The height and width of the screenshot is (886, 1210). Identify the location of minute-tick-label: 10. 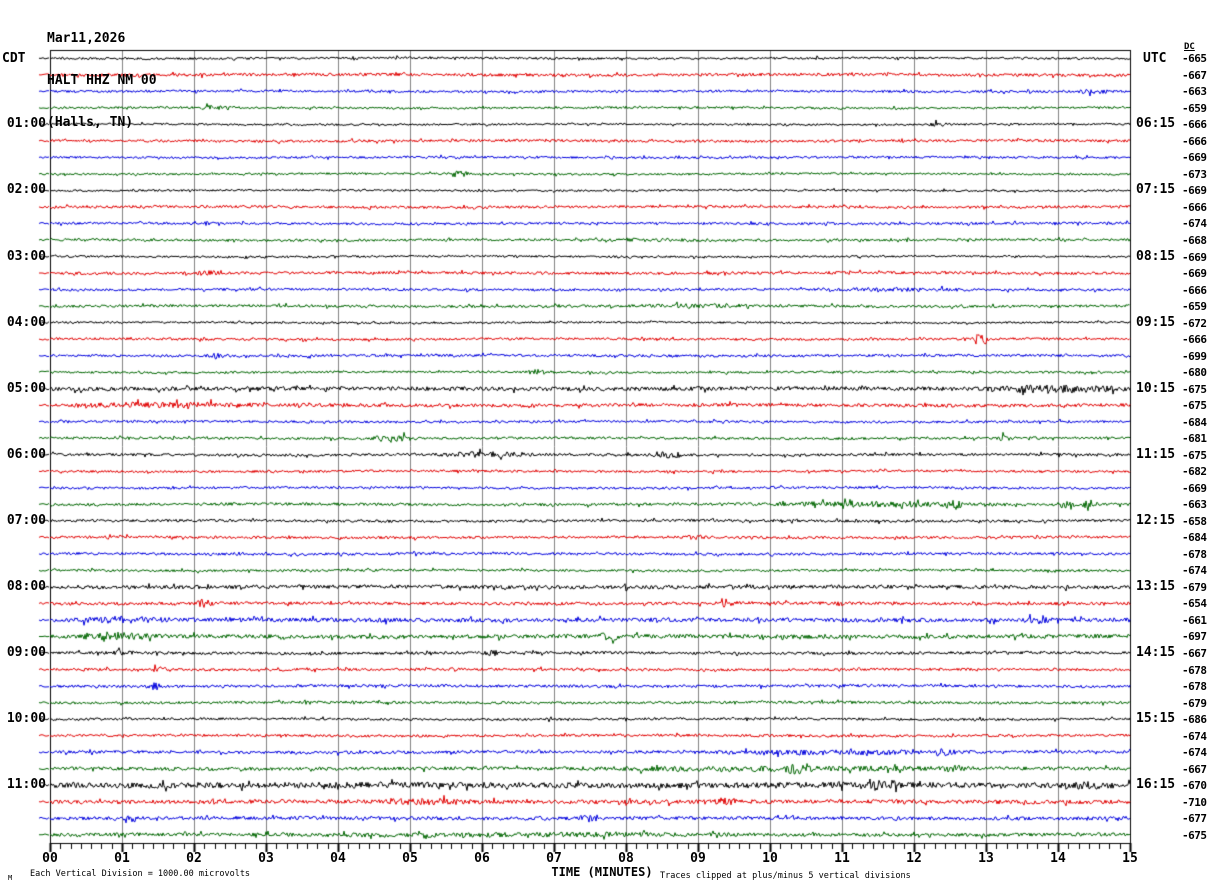
(770, 858).